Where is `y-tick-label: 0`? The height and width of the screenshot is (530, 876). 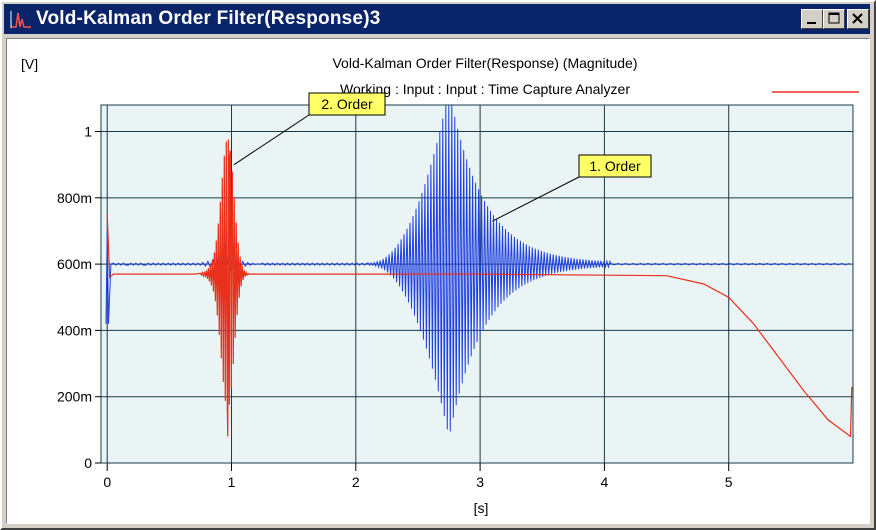
y-tick-label: 0 is located at coordinates (88, 463).